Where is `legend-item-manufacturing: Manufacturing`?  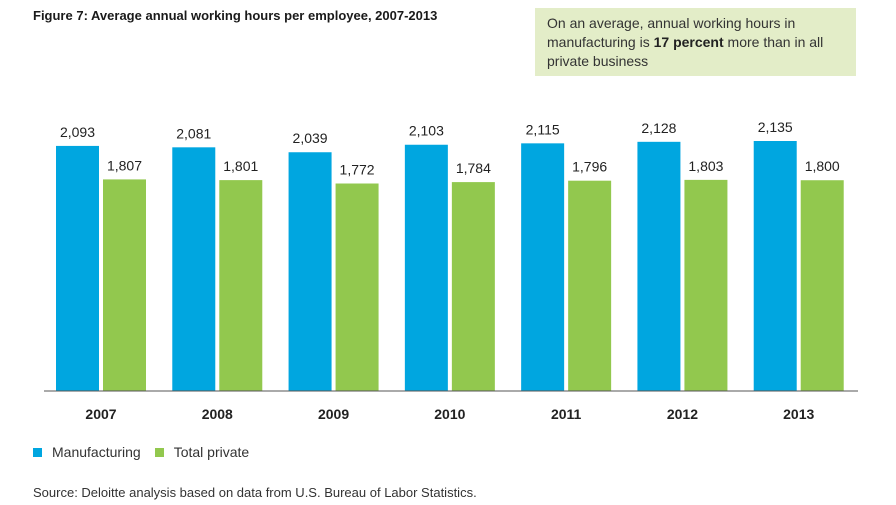 legend-item-manufacturing: Manufacturing is located at coordinates (87, 452).